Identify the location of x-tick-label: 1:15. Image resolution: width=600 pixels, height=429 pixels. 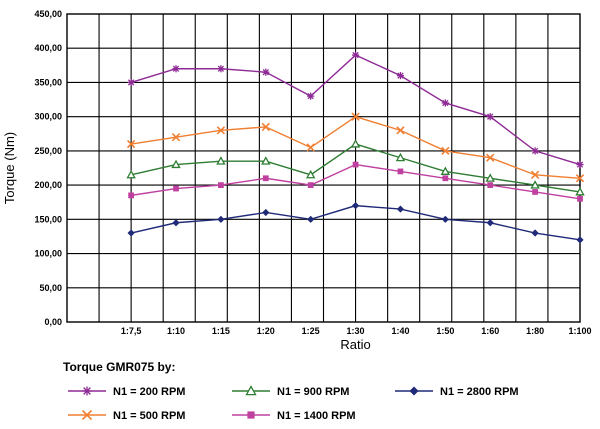
(221, 331).